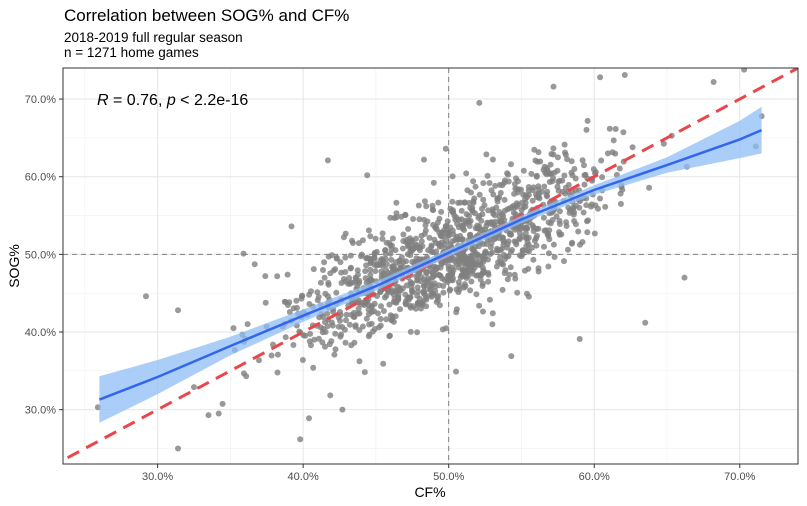 The height and width of the screenshot is (506, 807). What do you see at coordinates (212, 100) in the screenshot?
I see `p-value: < 2.2e-16` at bounding box center [212, 100].